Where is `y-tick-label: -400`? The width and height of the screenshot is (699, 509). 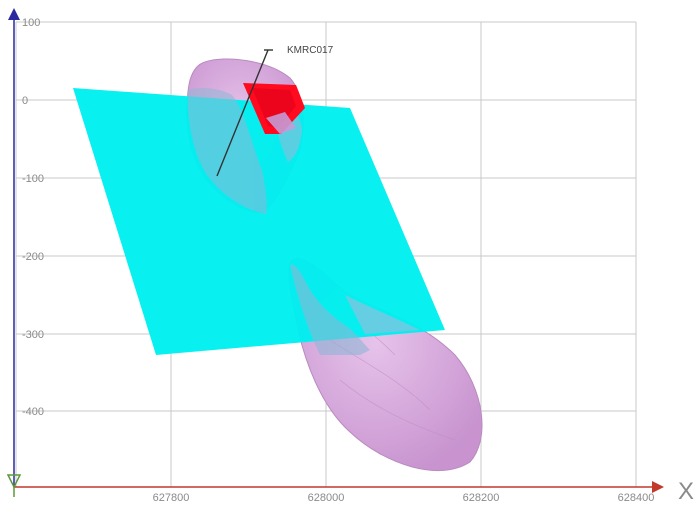
y-tick-label: -400 is located at coordinates (33, 412).